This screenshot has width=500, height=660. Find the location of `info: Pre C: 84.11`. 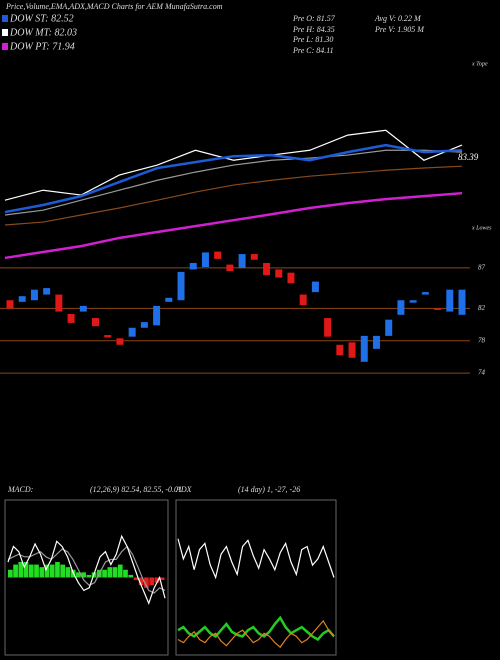

info: Pre C: 84.11 is located at coordinates (313, 50).